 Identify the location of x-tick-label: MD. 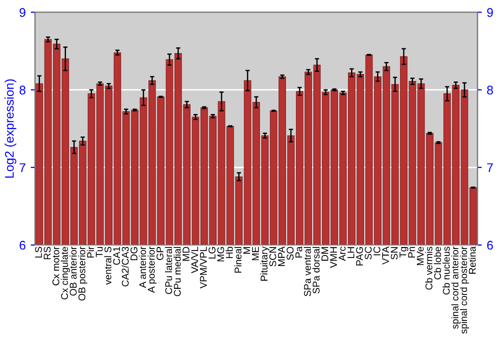
(186, 253).